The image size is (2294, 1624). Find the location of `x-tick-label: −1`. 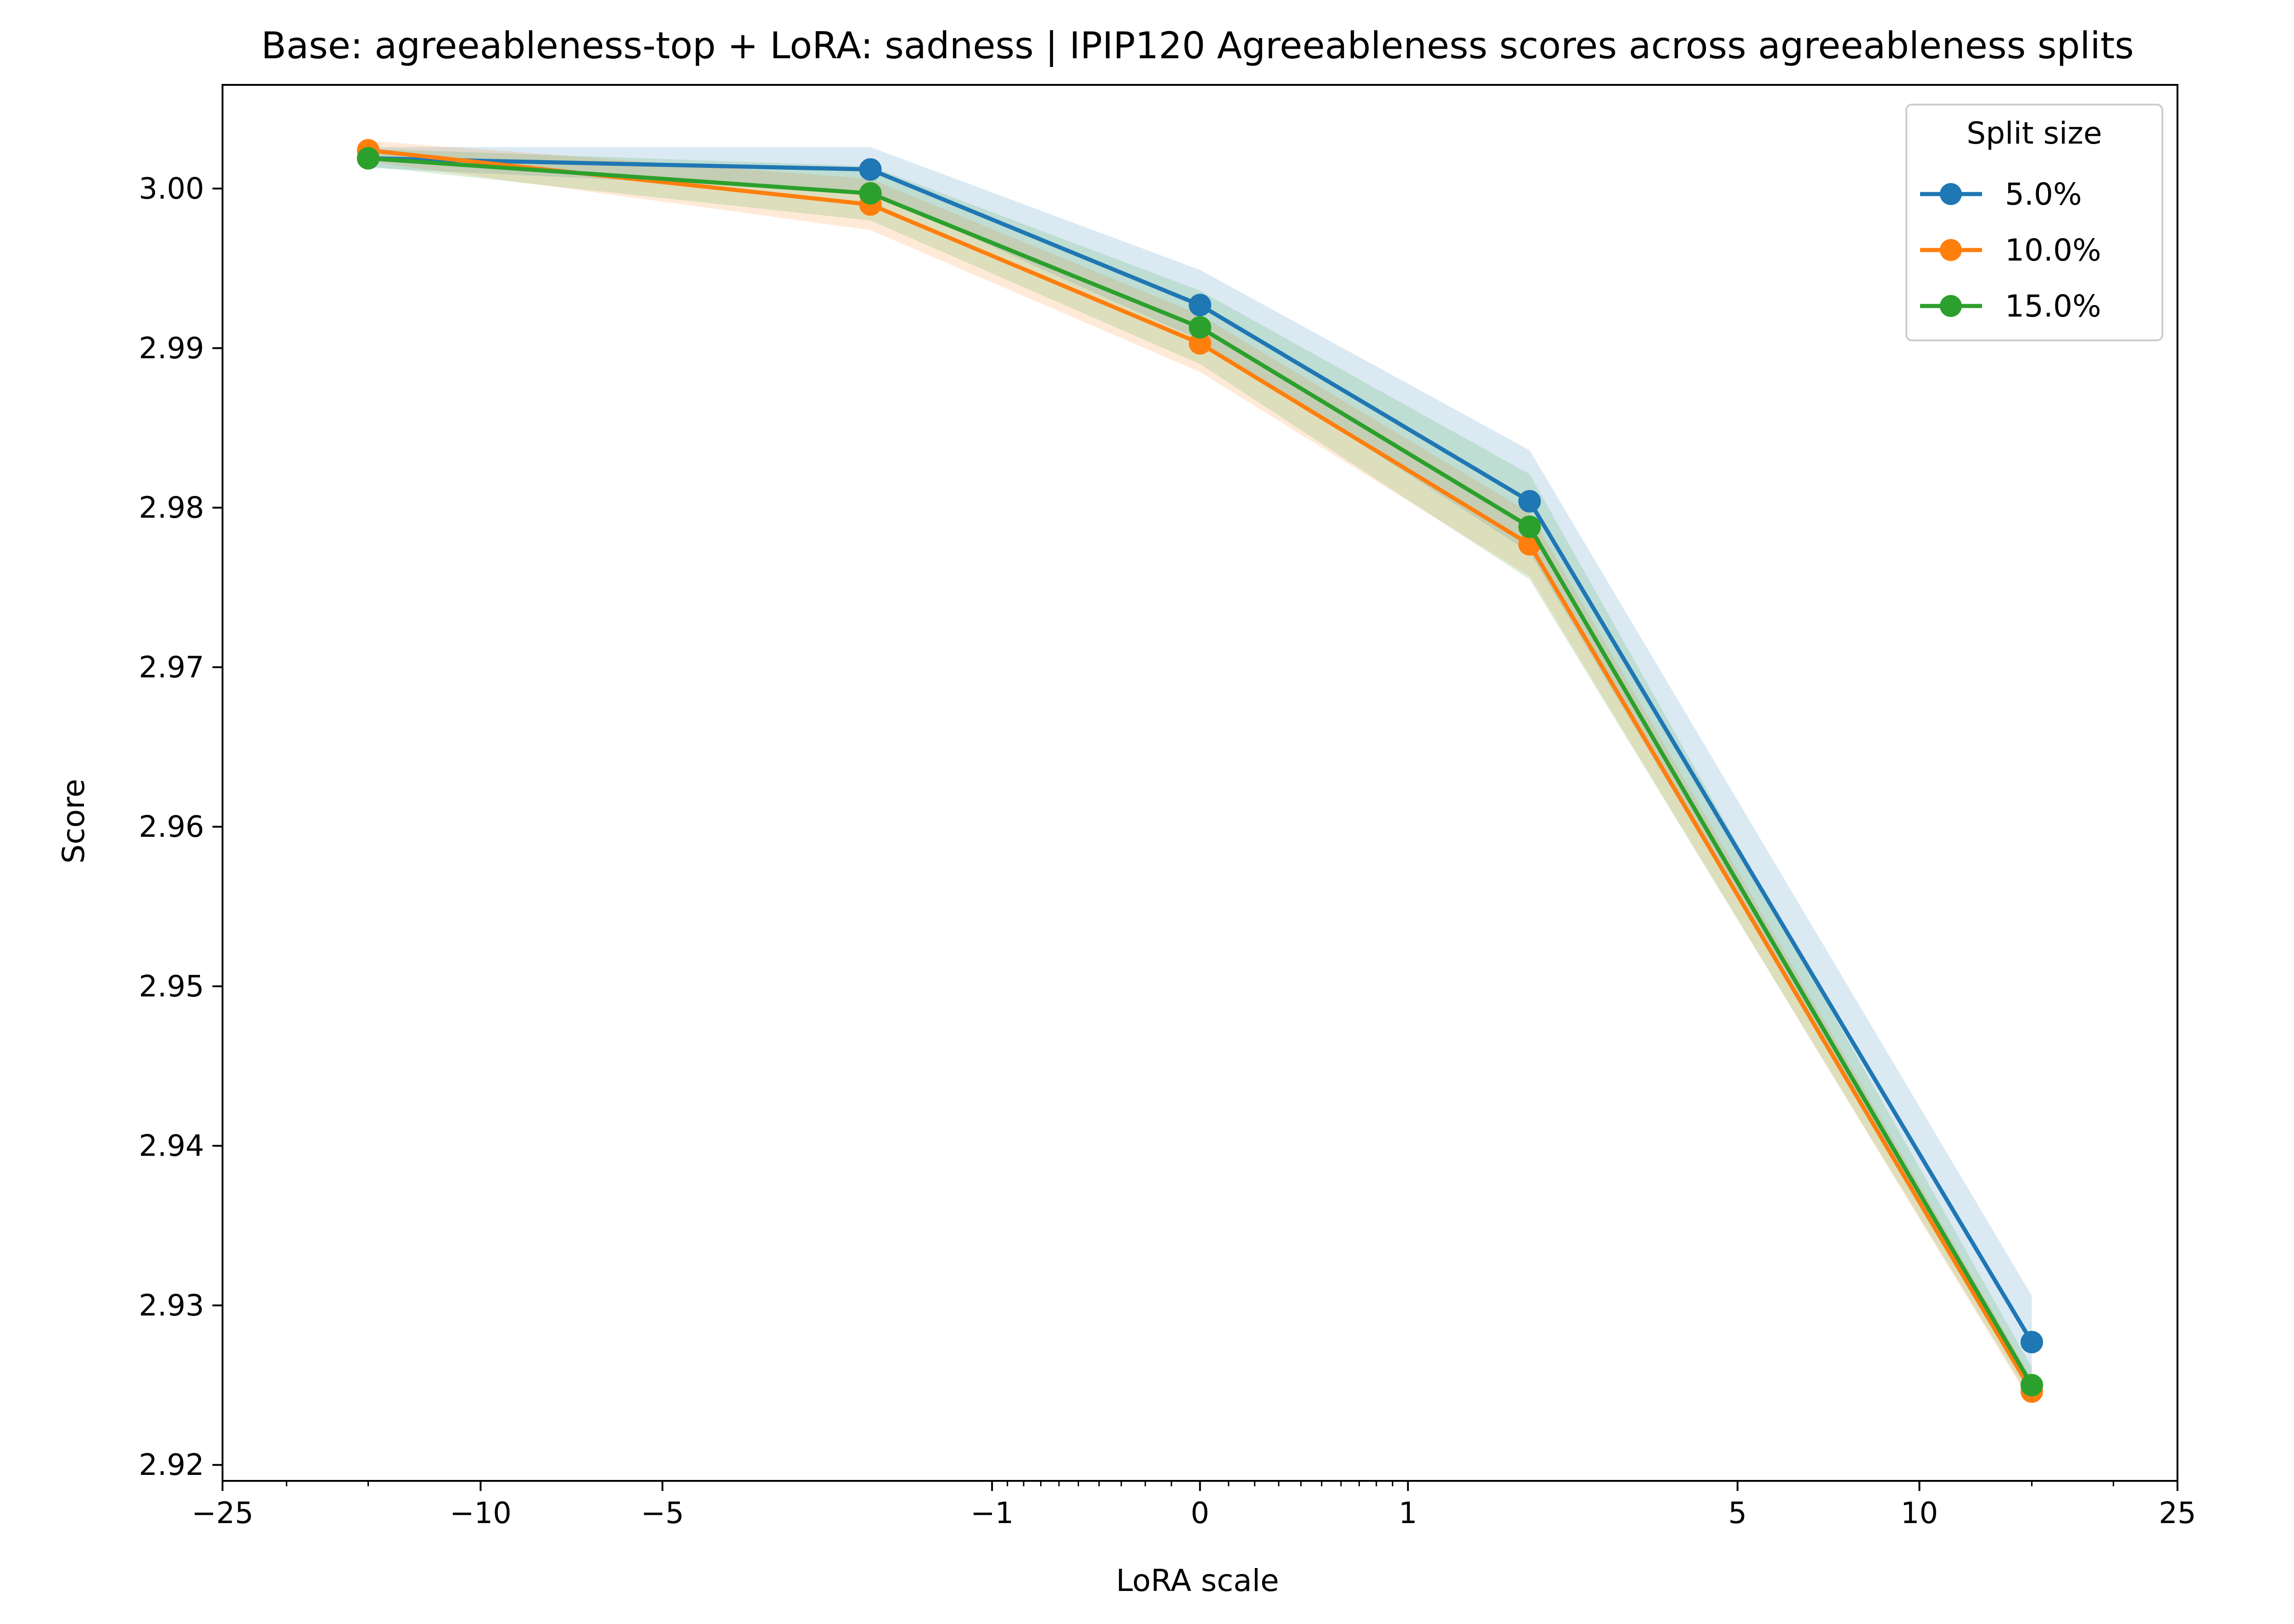

x-tick-label: −1 is located at coordinates (991, 1513).